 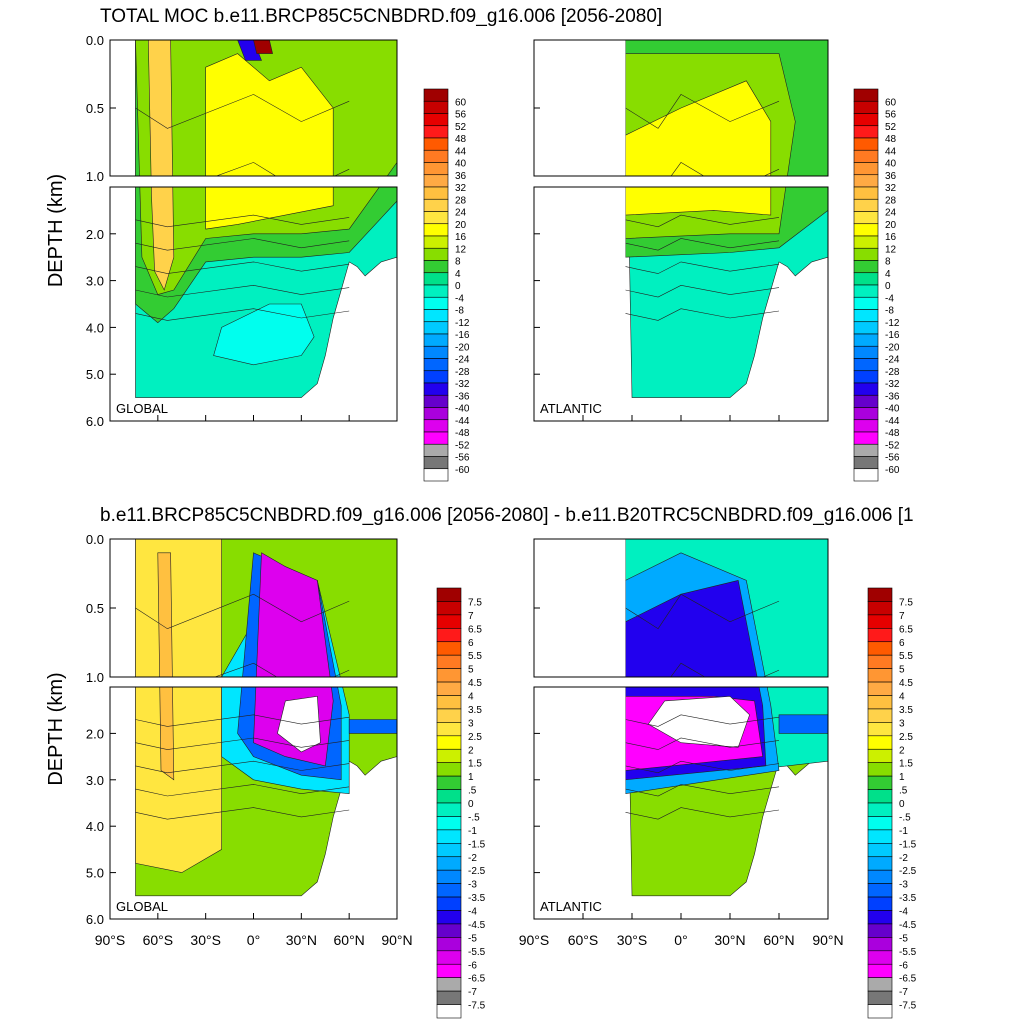 What do you see at coordinates (56, 230) in the screenshot?
I see `y-axis-label: DEPTH (km)` at bounding box center [56, 230].